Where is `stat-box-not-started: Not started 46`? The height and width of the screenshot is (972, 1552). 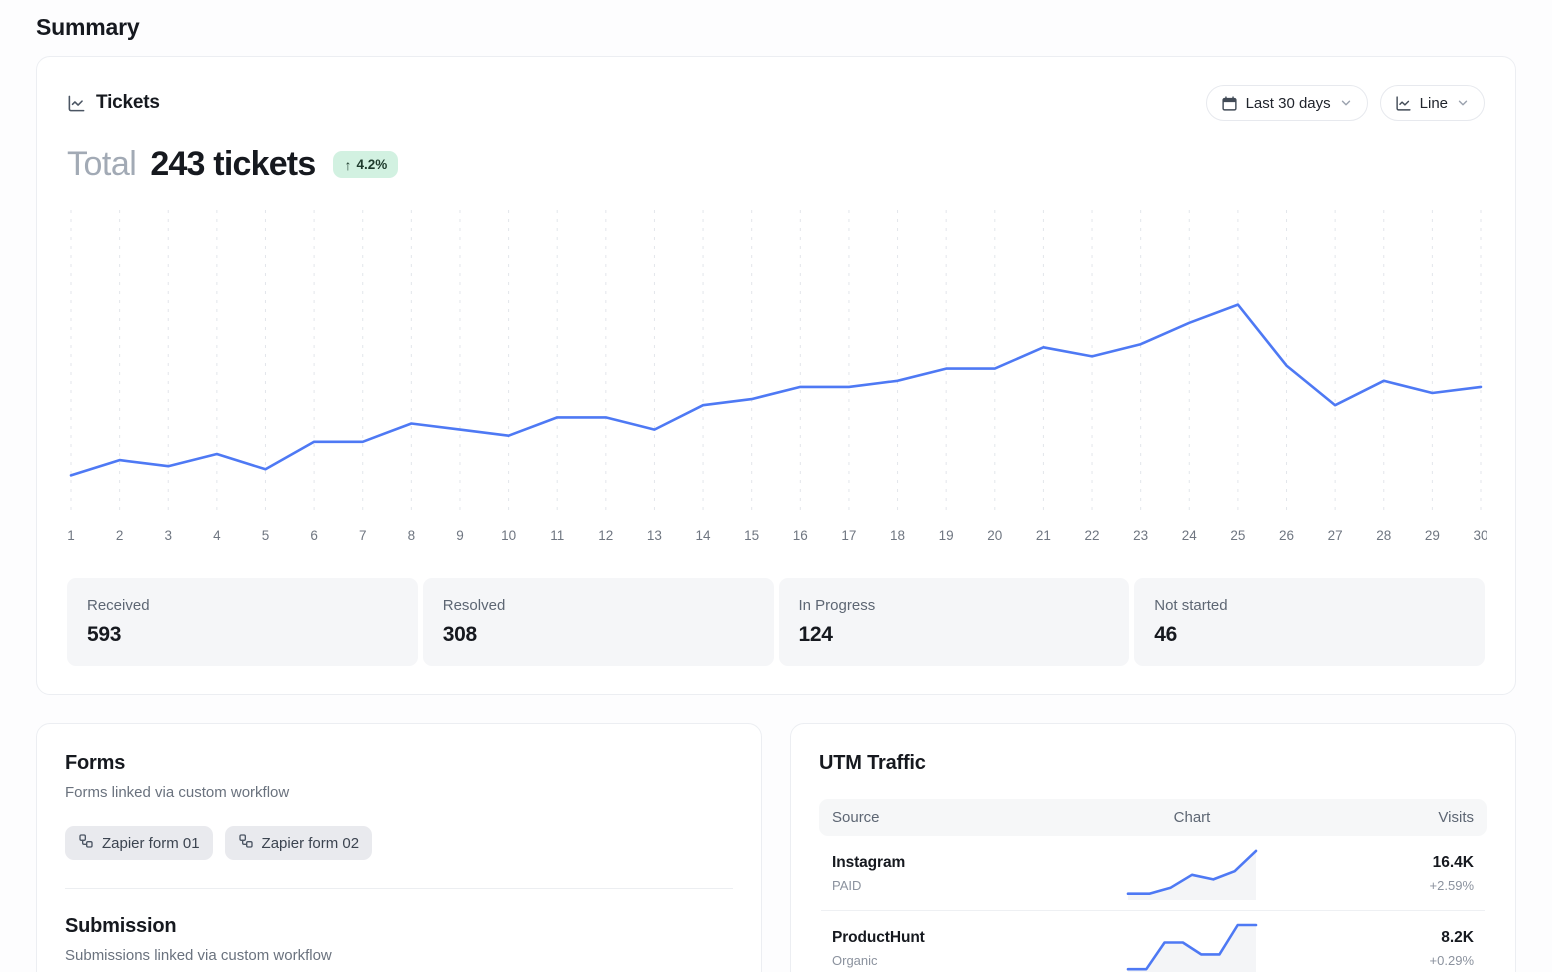 stat-box-not-started: Not started 46 is located at coordinates (1309, 622).